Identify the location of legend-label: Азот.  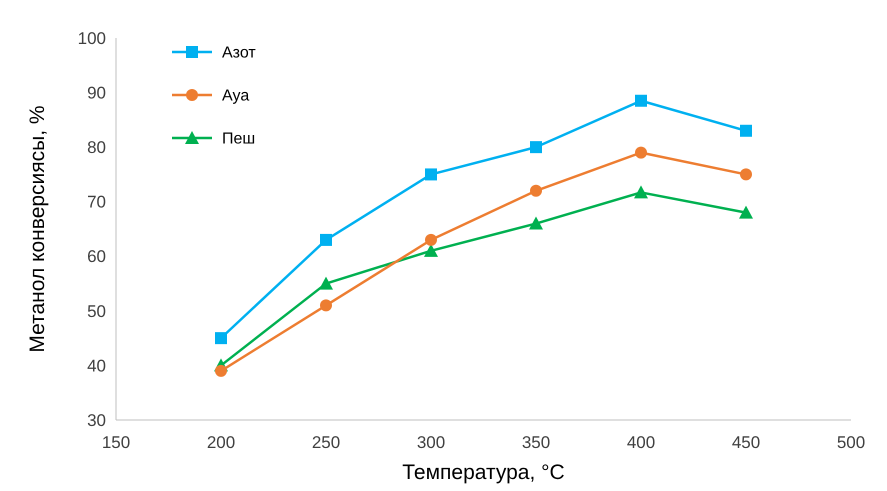
(239, 53).